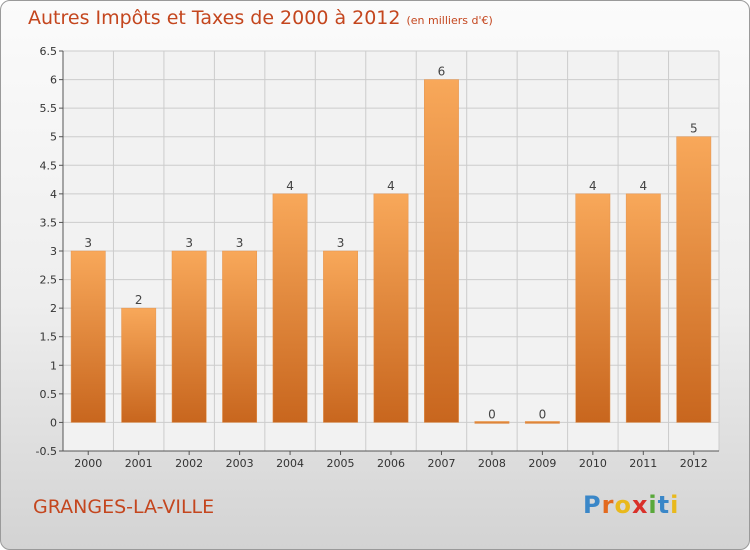  Describe the element at coordinates (88, 463) in the screenshot. I see `x-tick-label: 2000` at that location.